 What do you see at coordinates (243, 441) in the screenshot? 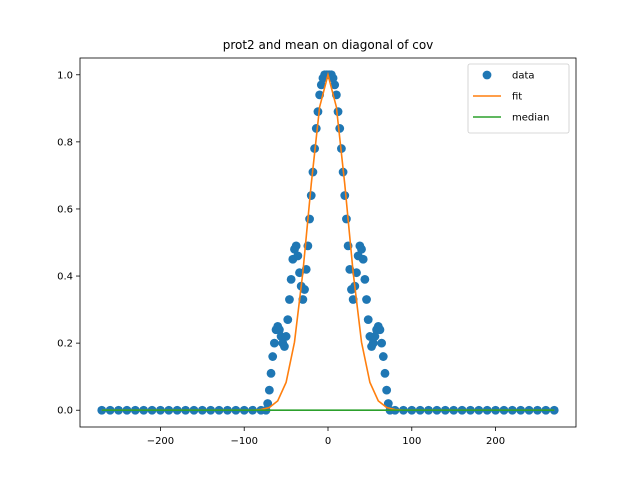
I see `x-tick-label: −100` at bounding box center [243, 441].